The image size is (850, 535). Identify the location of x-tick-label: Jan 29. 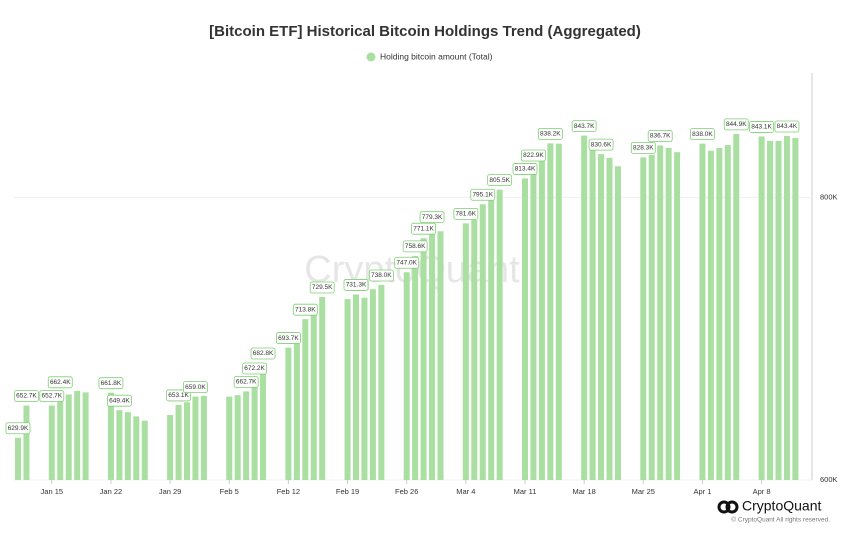
(170, 491).